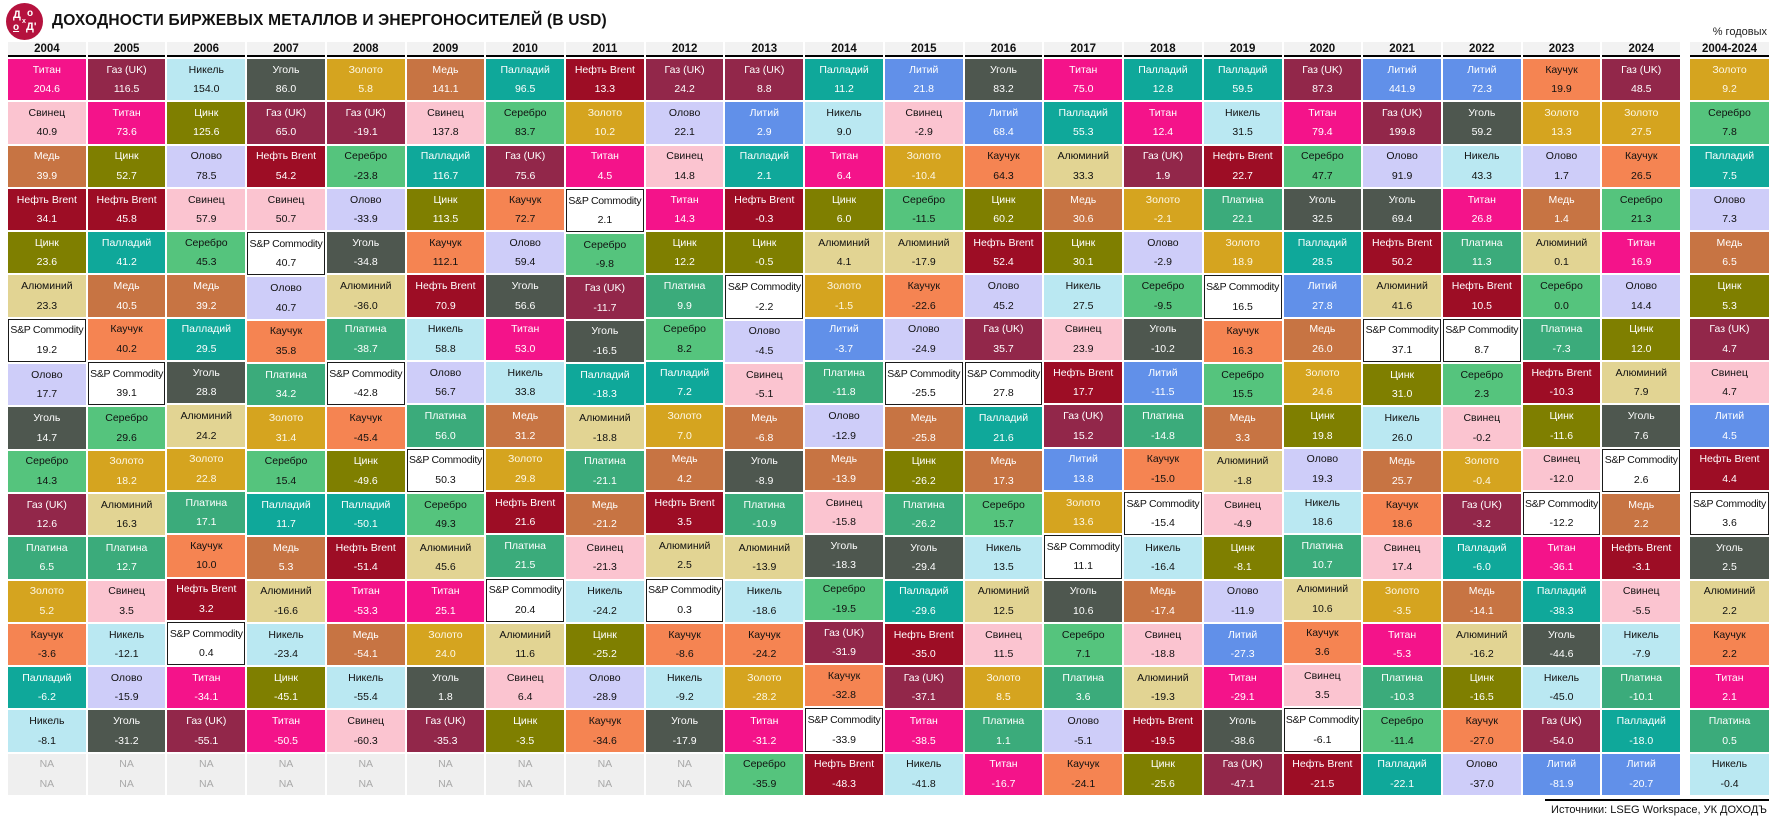 This screenshot has height=818, width=1773. What do you see at coordinates (1561, 219) in the screenshot?
I see `return-value: 1.4` at bounding box center [1561, 219].